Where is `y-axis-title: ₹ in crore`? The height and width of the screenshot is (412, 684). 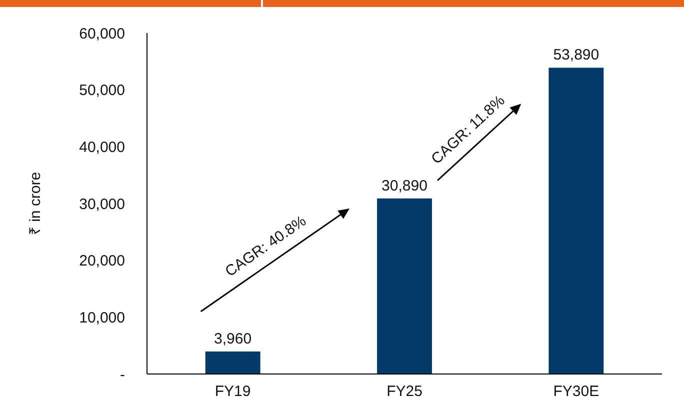 y-axis-title: ₹ in crore is located at coordinates (35, 204).